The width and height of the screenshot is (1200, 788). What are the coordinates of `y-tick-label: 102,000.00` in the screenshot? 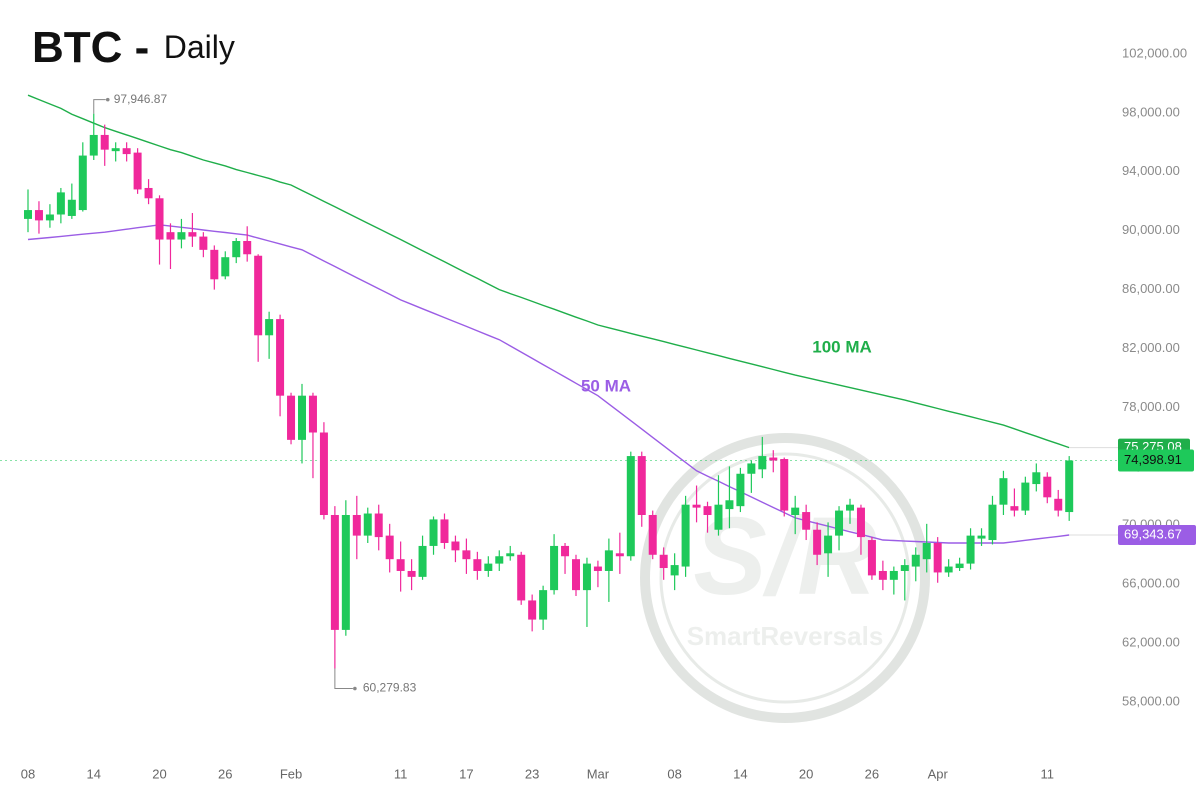 It's located at (1154, 52).